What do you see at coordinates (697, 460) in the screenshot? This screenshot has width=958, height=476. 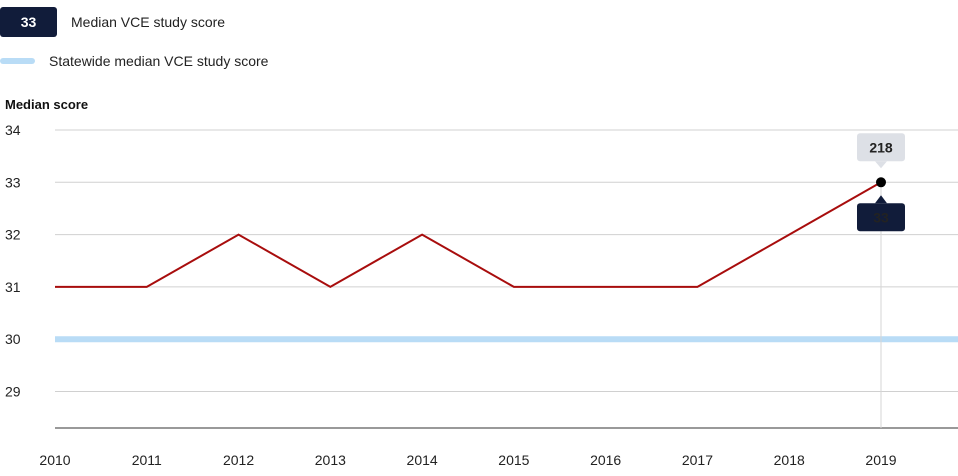 I see `x-tick-label-2017: 2017` at bounding box center [697, 460].